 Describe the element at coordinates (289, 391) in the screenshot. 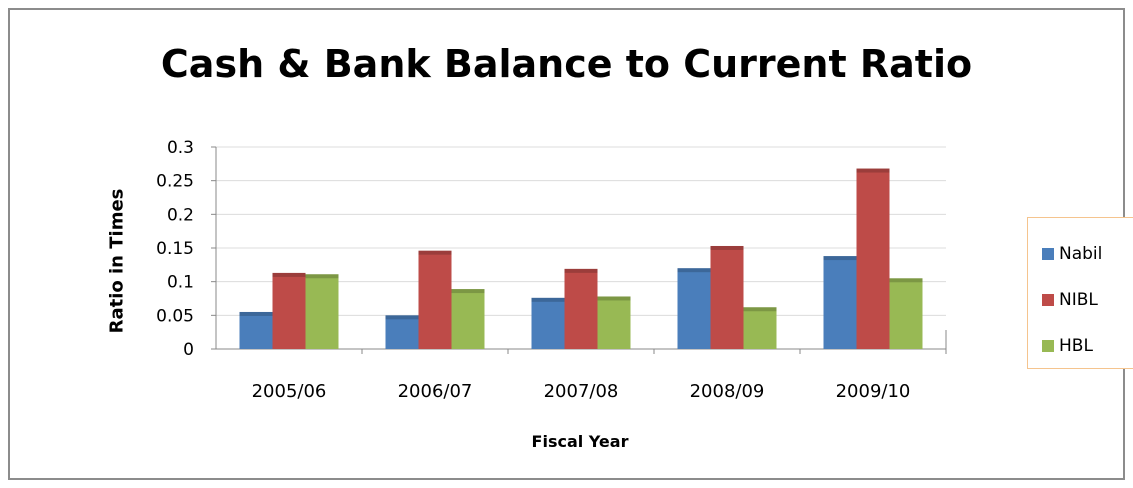

I see `x-tick-label: 2005/06` at that location.